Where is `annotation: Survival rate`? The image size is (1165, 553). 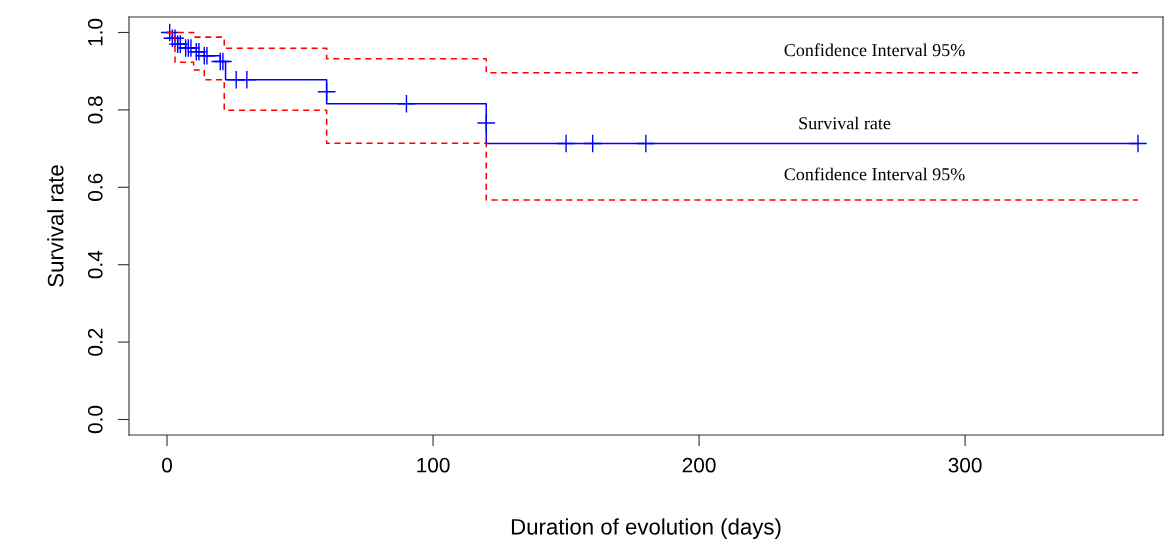 annotation: Survival rate is located at coordinates (845, 123).